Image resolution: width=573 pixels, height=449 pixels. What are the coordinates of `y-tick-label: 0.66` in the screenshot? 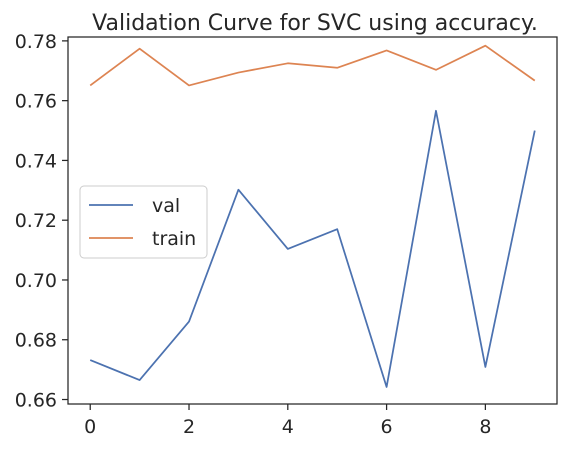 It's located at (36, 401).